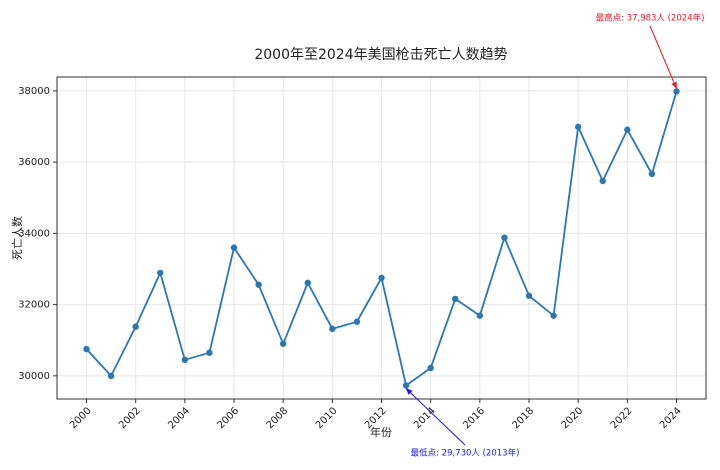 This screenshot has width=720, height=470. Describe the element at coordinates (523, 418) in the screenshot. I see `x-tick-label: 2018` at that location.